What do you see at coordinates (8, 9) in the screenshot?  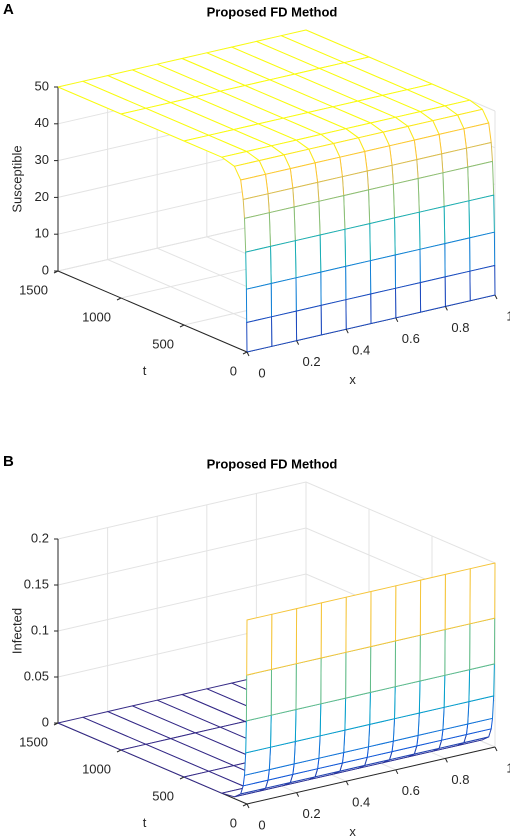 I see `panel-label: A` at bounding box center [8, 9].